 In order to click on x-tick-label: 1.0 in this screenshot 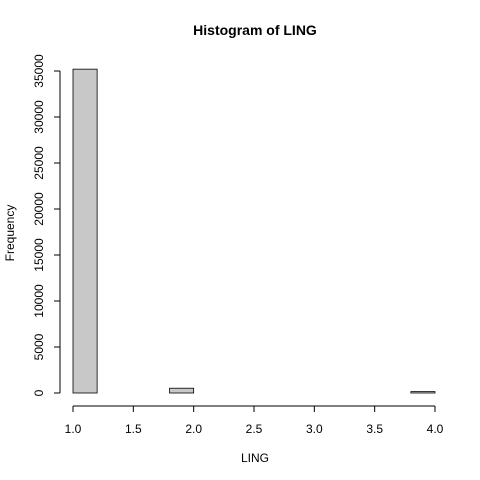, I will do `click(73, 429)`.